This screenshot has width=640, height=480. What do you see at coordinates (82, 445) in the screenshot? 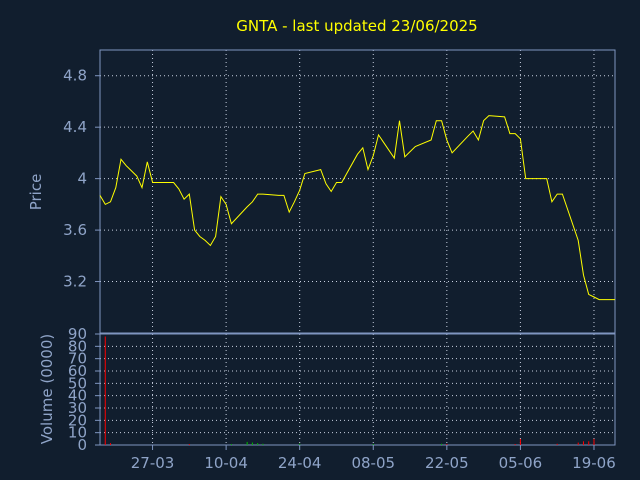
I see `volume-y-tick-label: 0` at bounding box center [82, 445].